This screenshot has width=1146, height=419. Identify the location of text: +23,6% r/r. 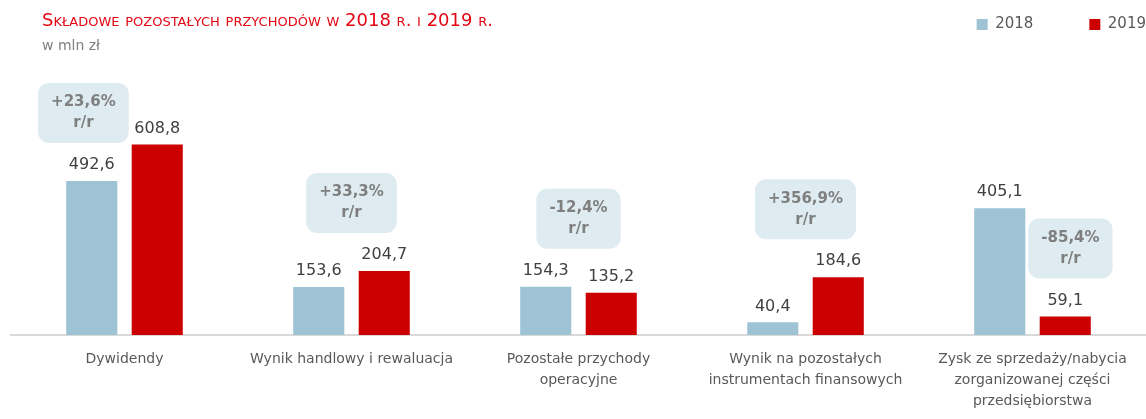
(83, 112).